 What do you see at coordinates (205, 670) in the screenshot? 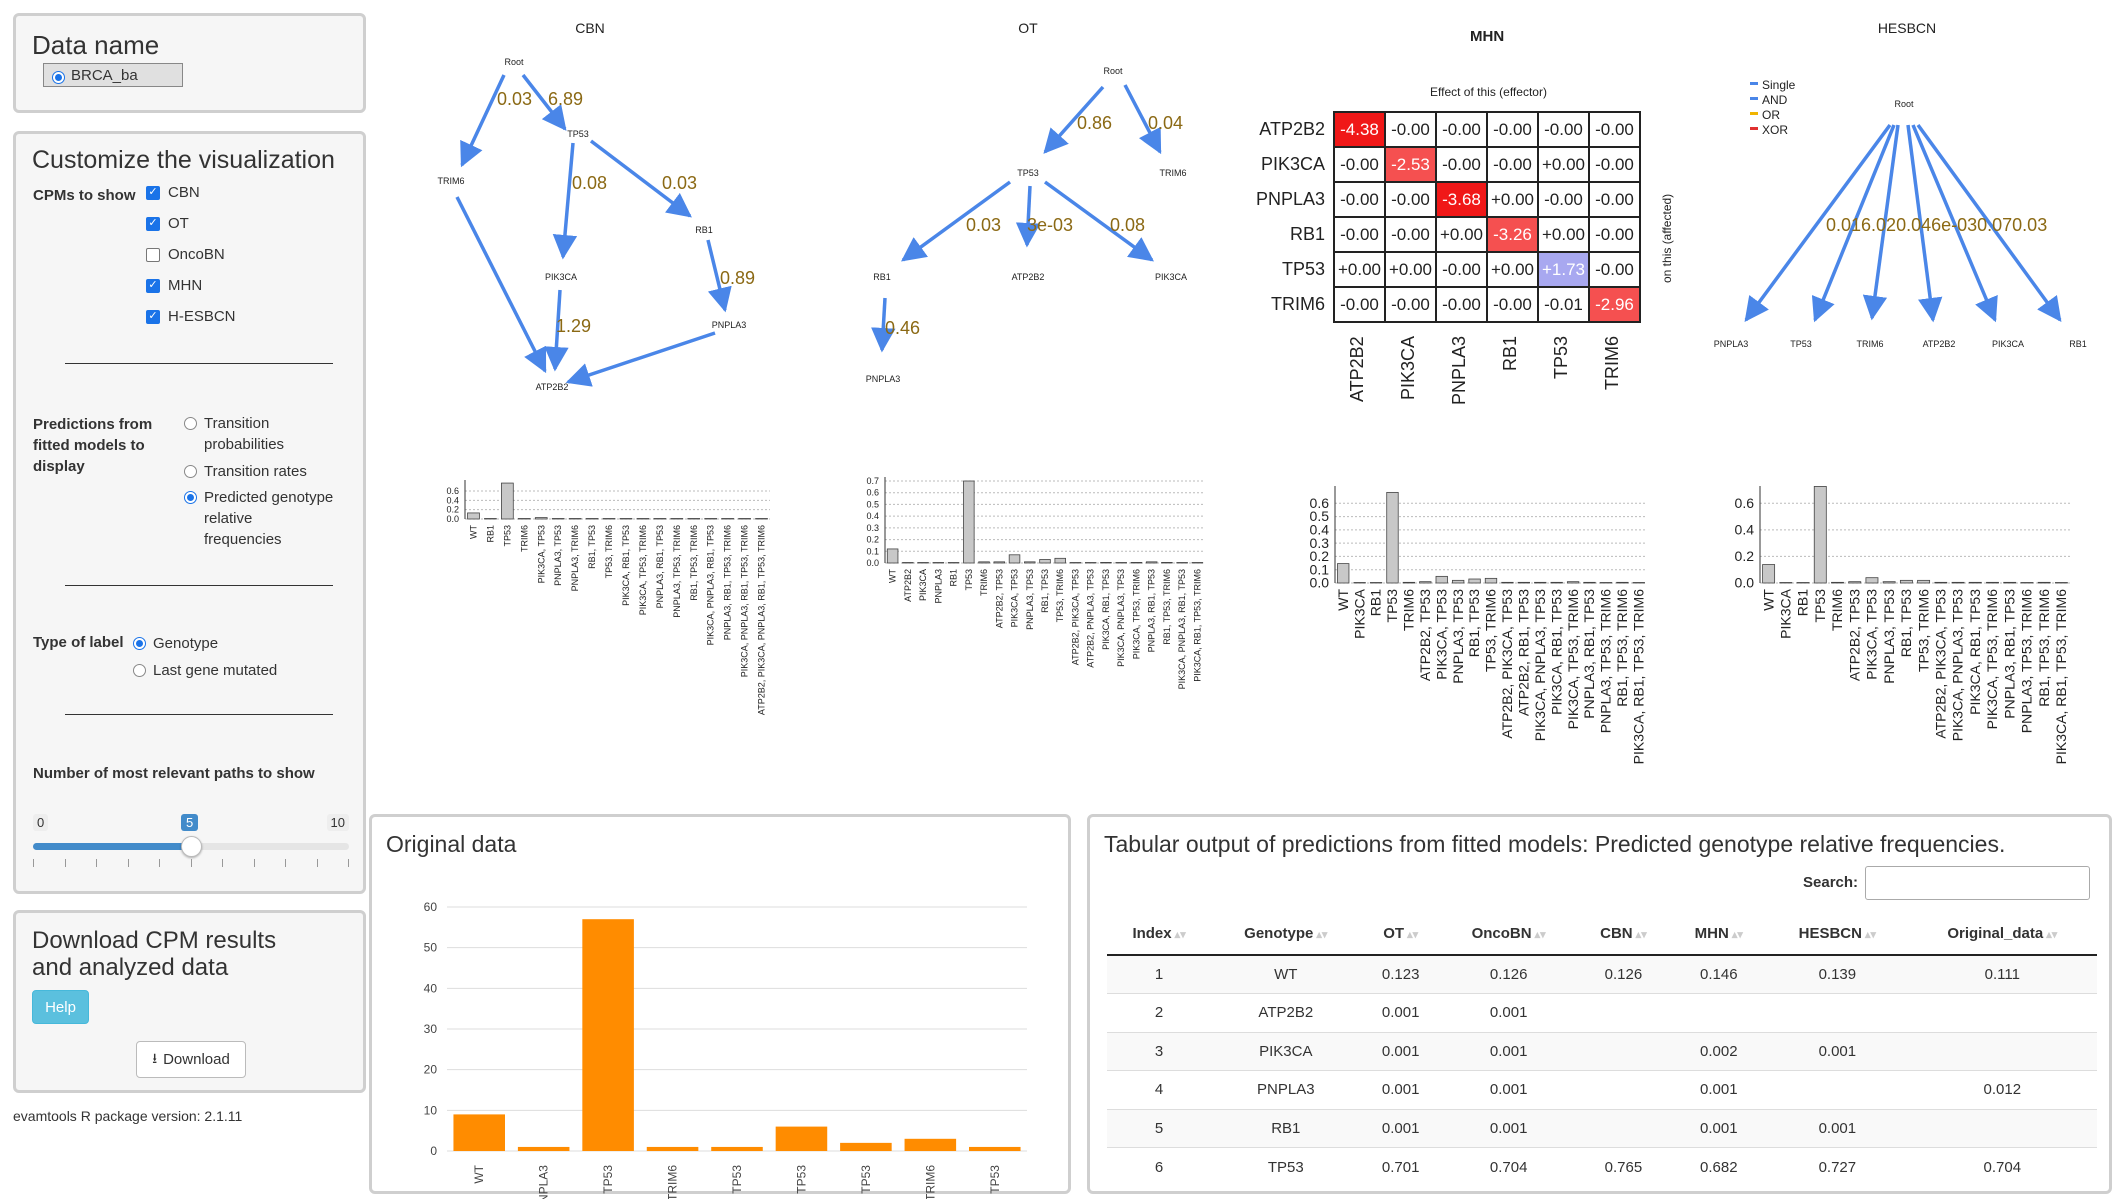
I see `label-type-option: Last gene mutated` at bounding box center [205, 670].